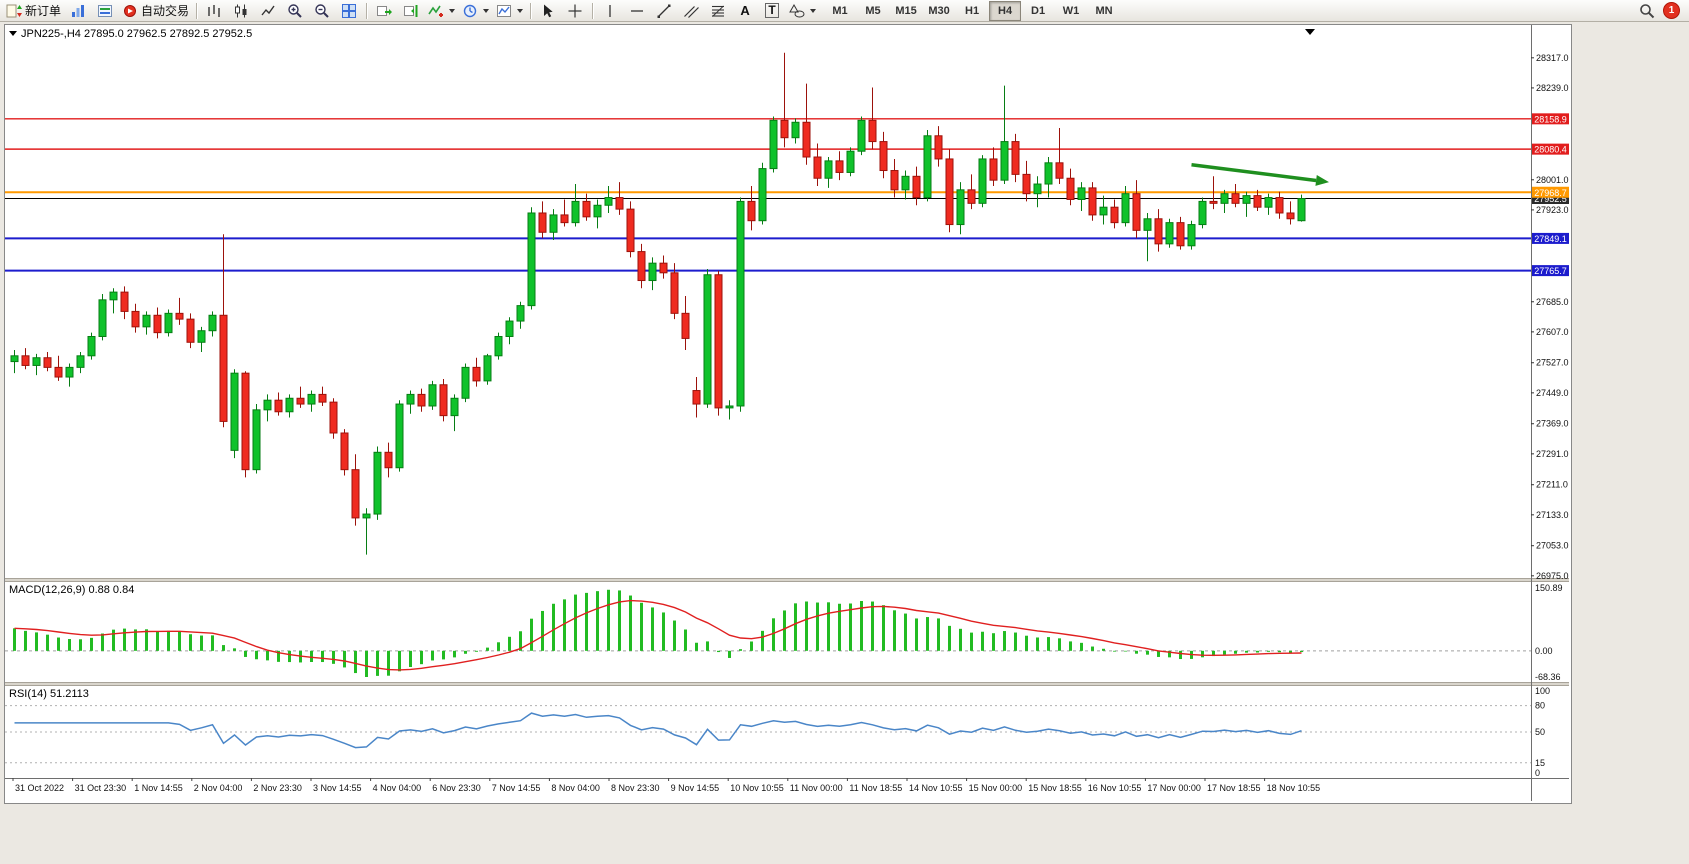  What do you see at coordinates (1537, 773) in the screenshot?
I see `svg-text: 0` at bounding box center [1537, 773].